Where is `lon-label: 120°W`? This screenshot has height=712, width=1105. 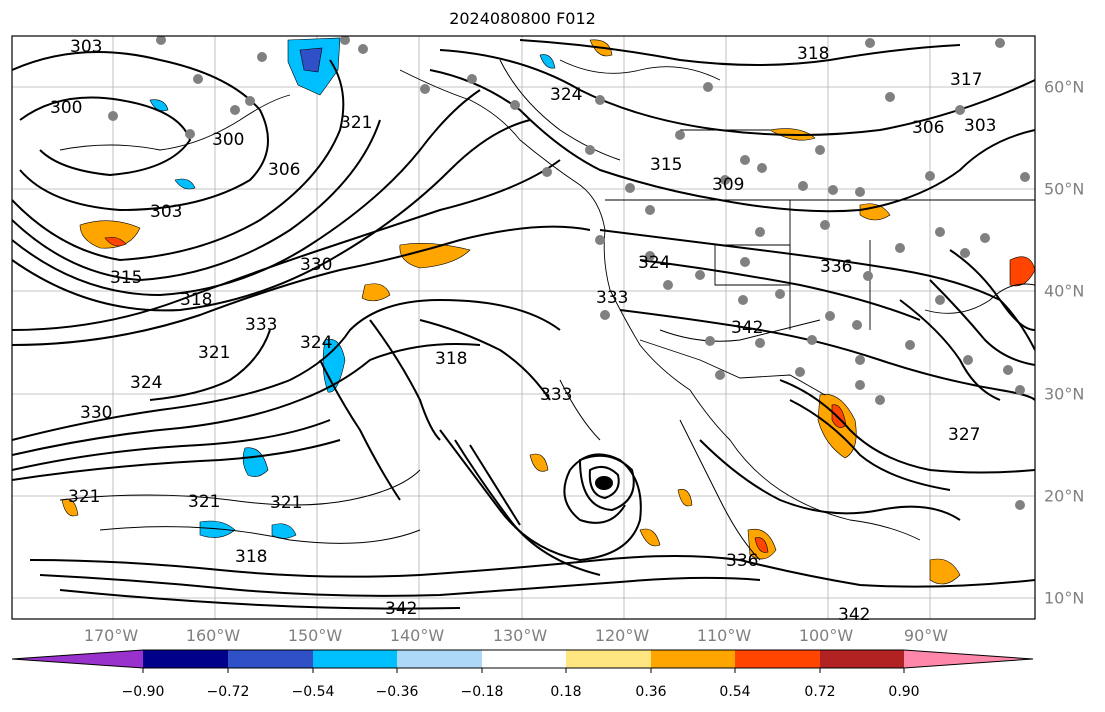 lon-label: 120°W is located at coordinates (622, 635).